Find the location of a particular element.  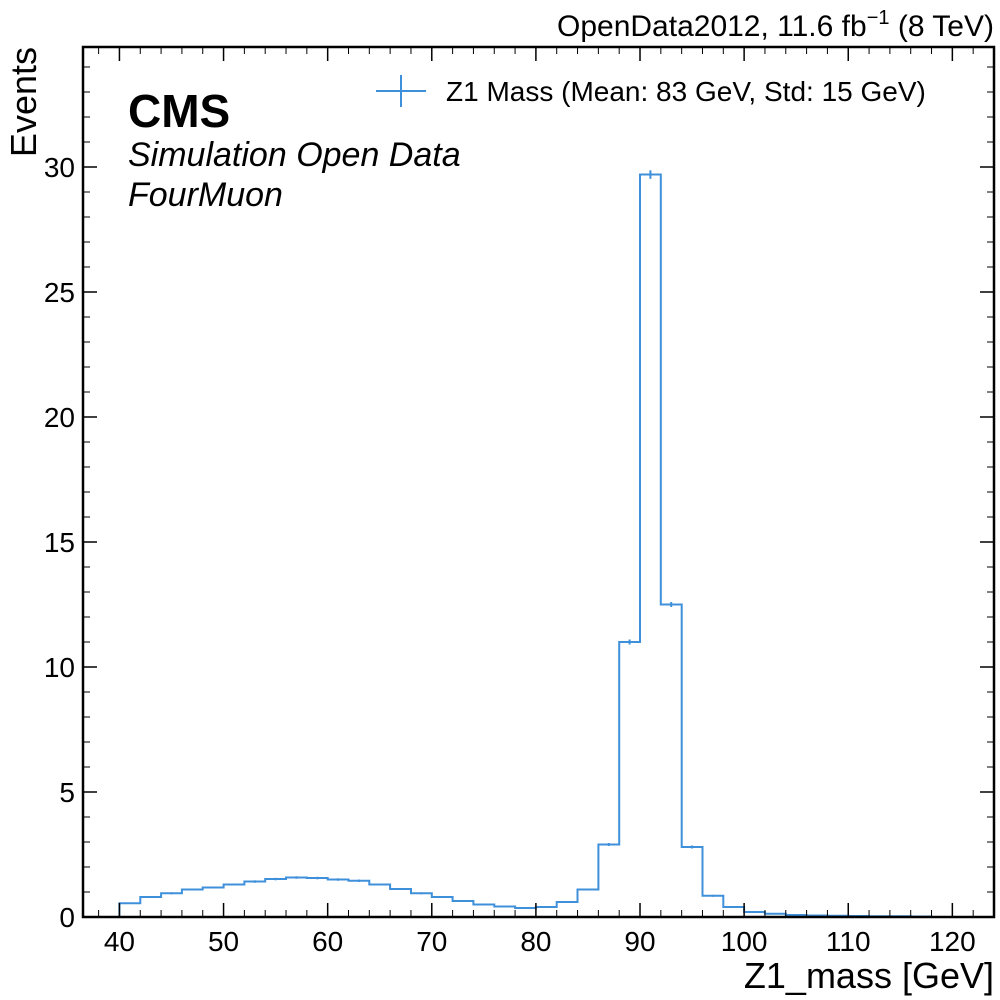

y-tick-label: 5 is located at coordinates (67, 792).